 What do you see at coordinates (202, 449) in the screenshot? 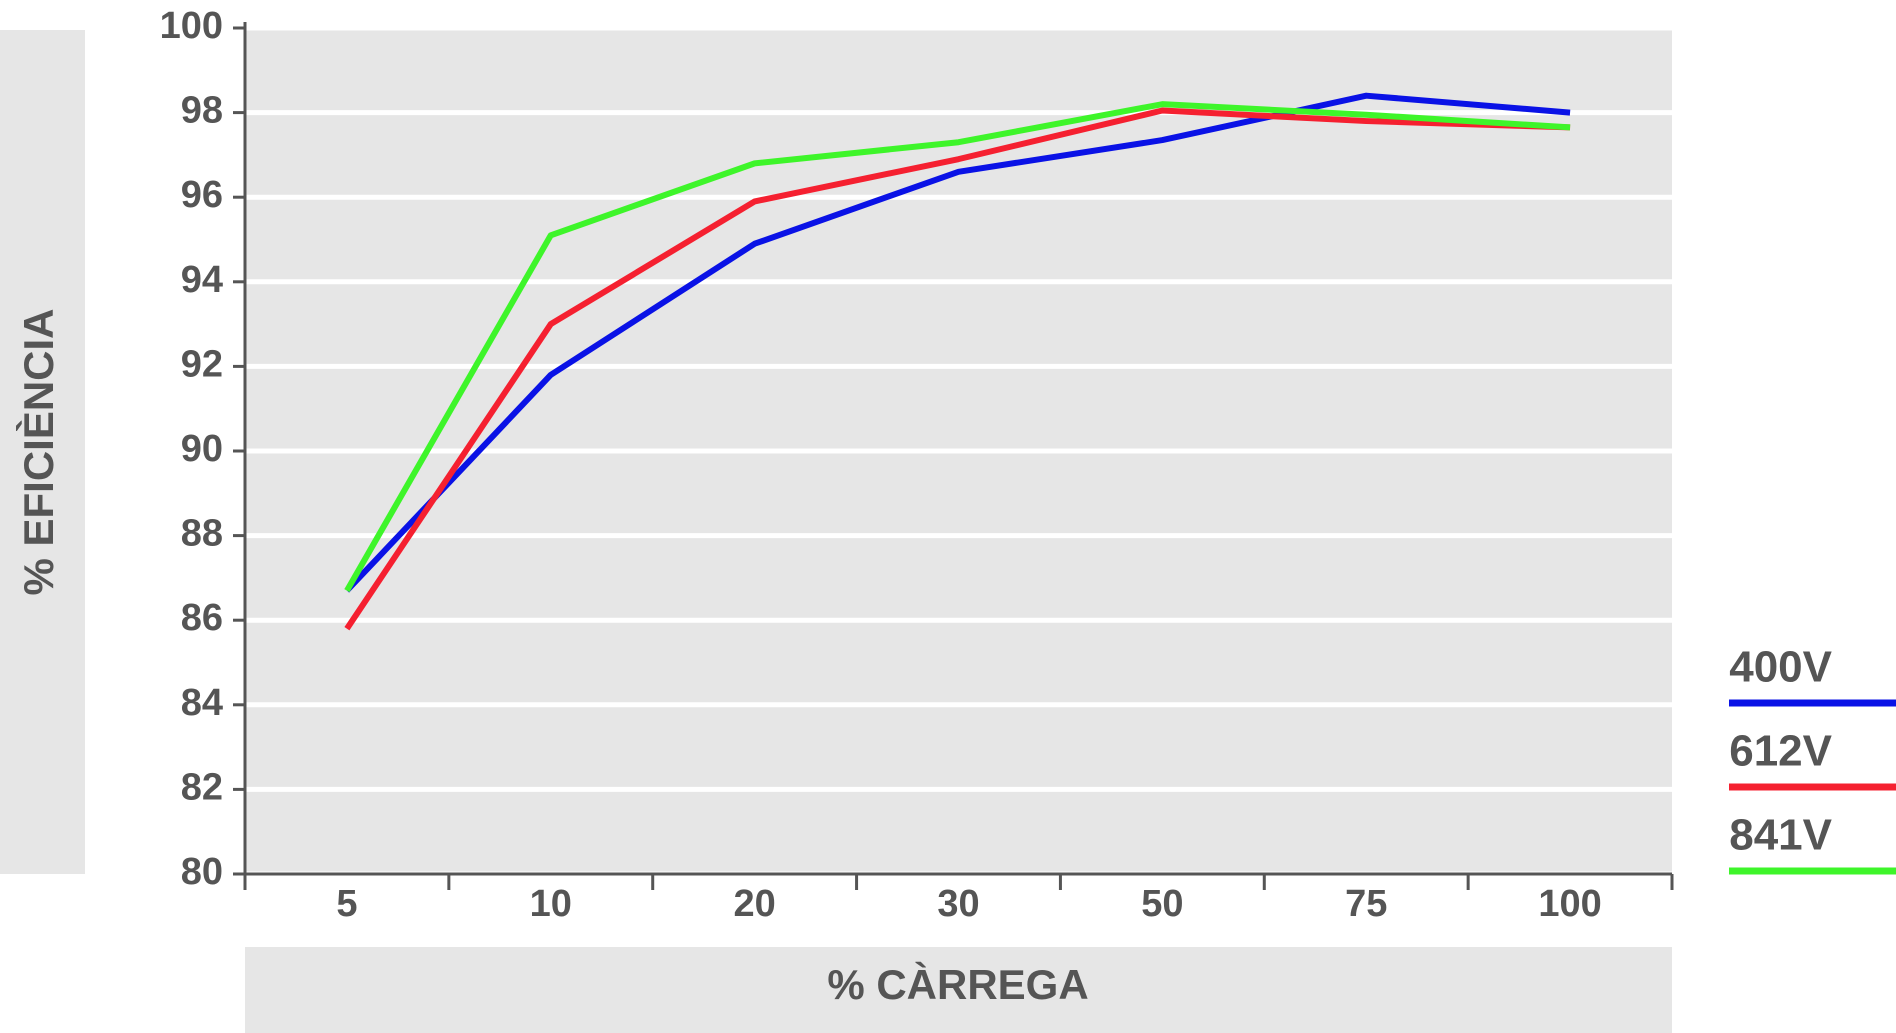
I see `y-tick-label: 90` at bounding box center [202, 449].